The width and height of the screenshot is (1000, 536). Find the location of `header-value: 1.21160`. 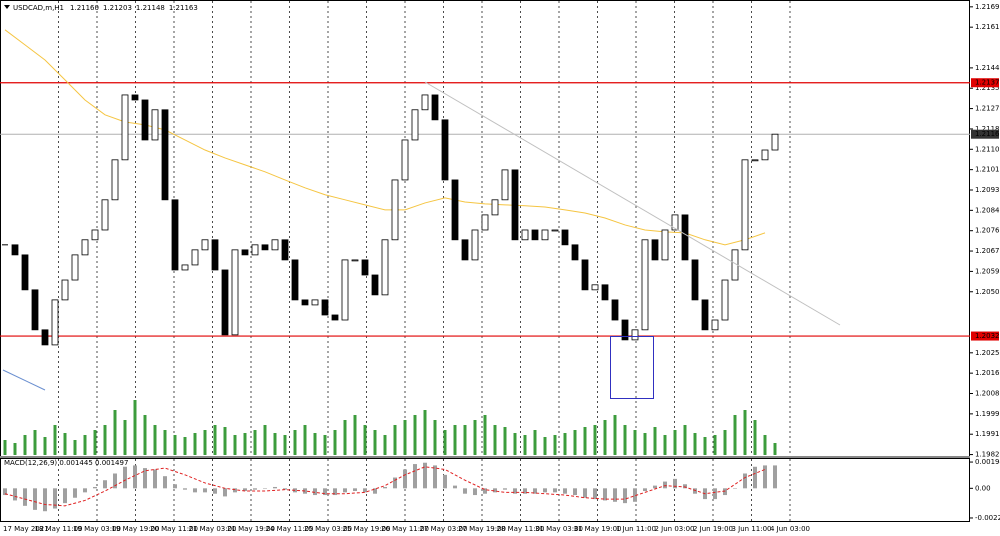

header-value: 1.21160 is located at coordinates (84, 8).